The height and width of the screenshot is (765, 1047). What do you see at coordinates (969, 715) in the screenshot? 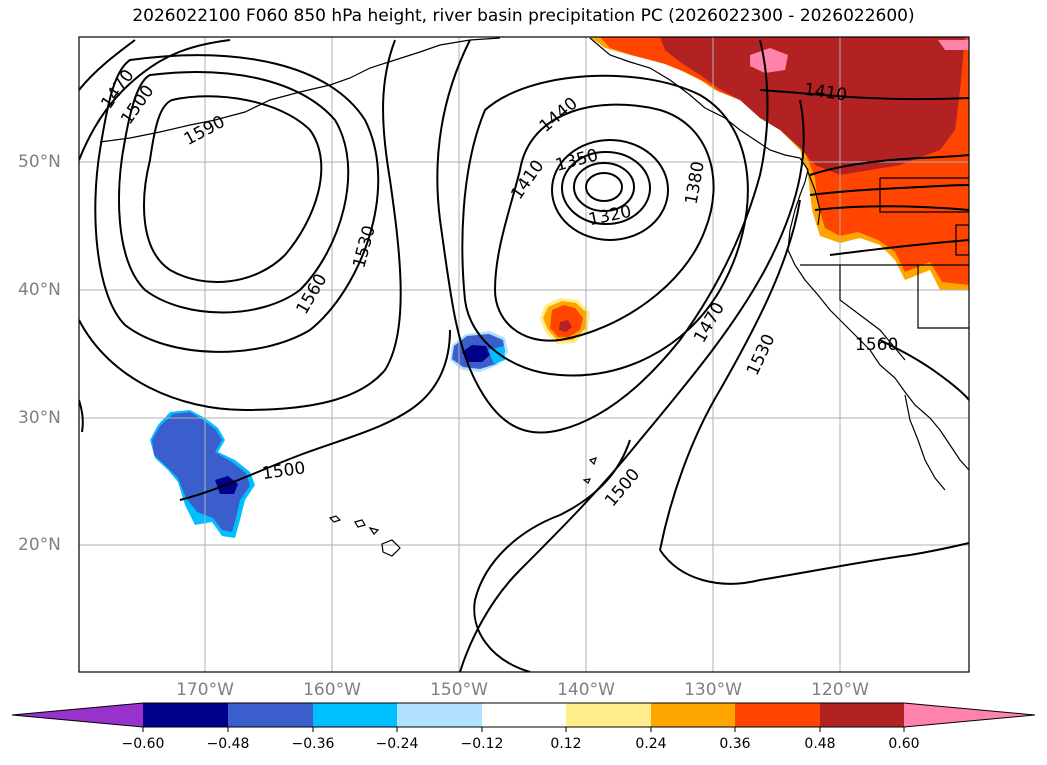
I see `colorbar-extend-high` at bounding box center [969, 715].